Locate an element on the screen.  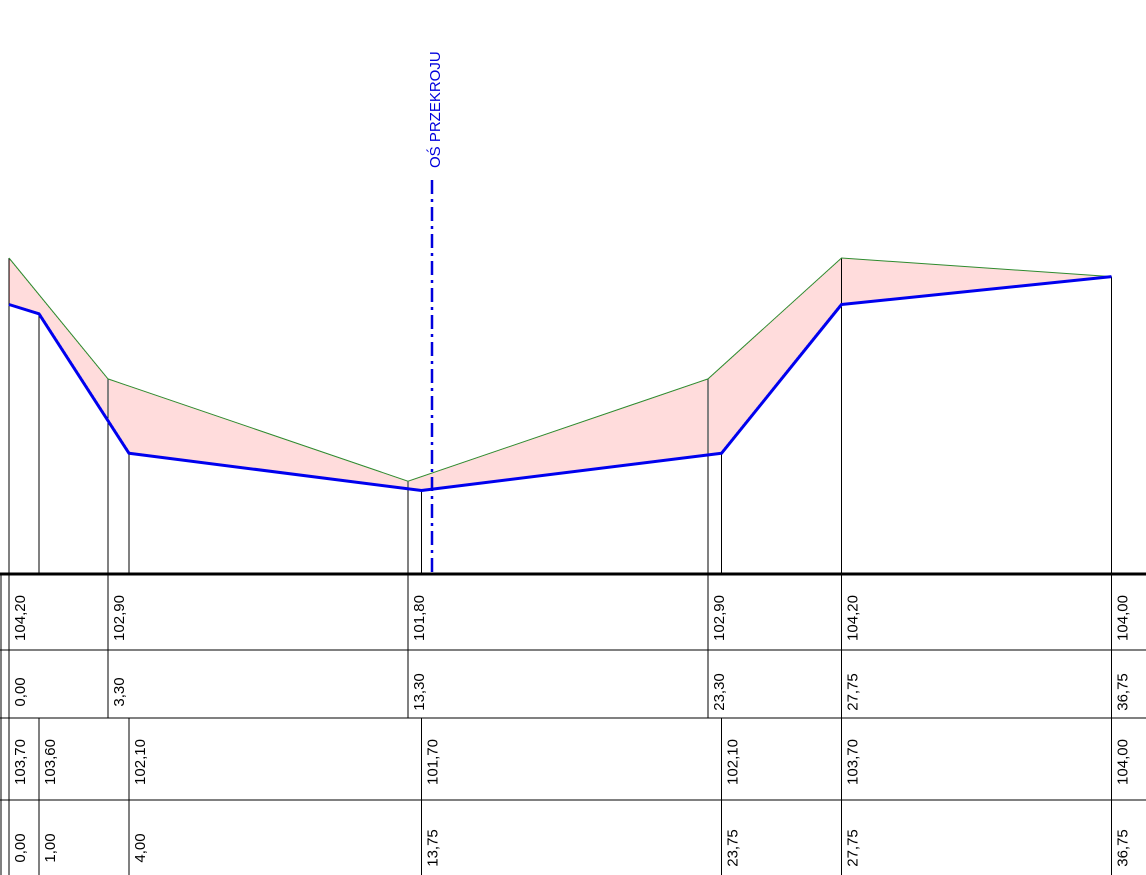
ground-offset-label: 3,30 is located at coordinates (119, 691).